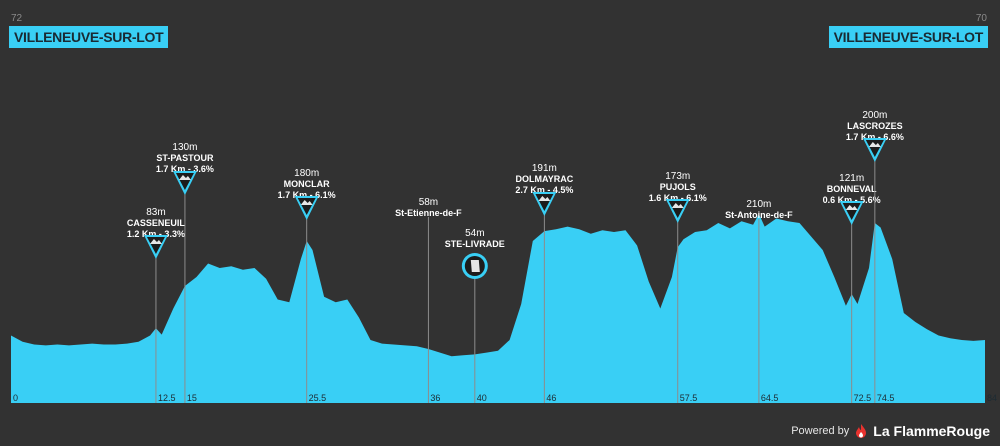 This screenshot has height=446, width=1000. I want to click on point-detail: 1.7 Km - 6.6%, so click(875, 137).